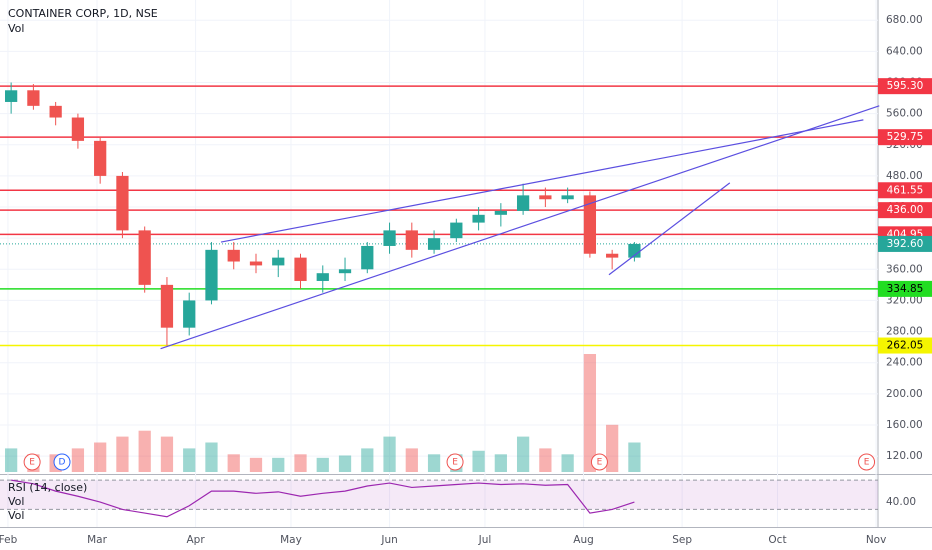 Image resolution: width=932 pixels, height=550 pixels. Describe the element at coordinates (97, 540) in the screenshot. I see `x-tick-label: Mar` at that location.